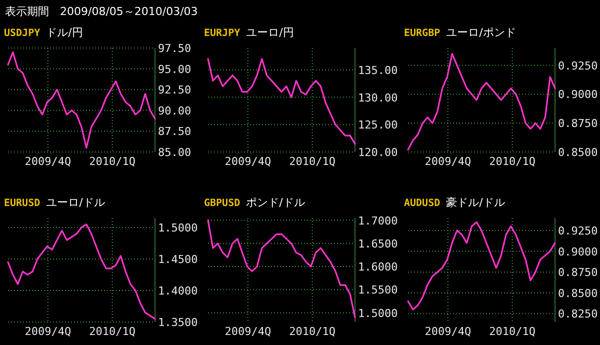  I want to click on chart-title: AUDUSD, so click(422, 203).